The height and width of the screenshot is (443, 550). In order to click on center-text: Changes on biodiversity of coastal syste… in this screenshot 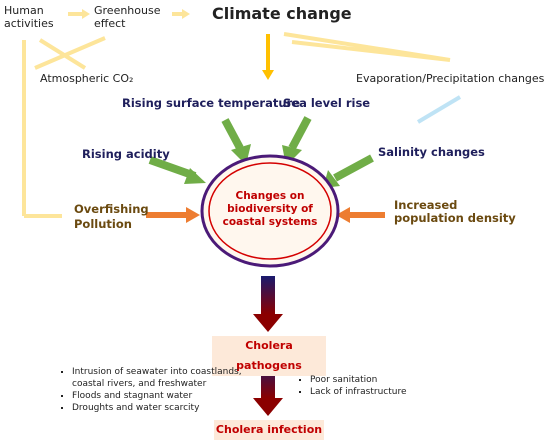, I will do `click(270, 209)`.